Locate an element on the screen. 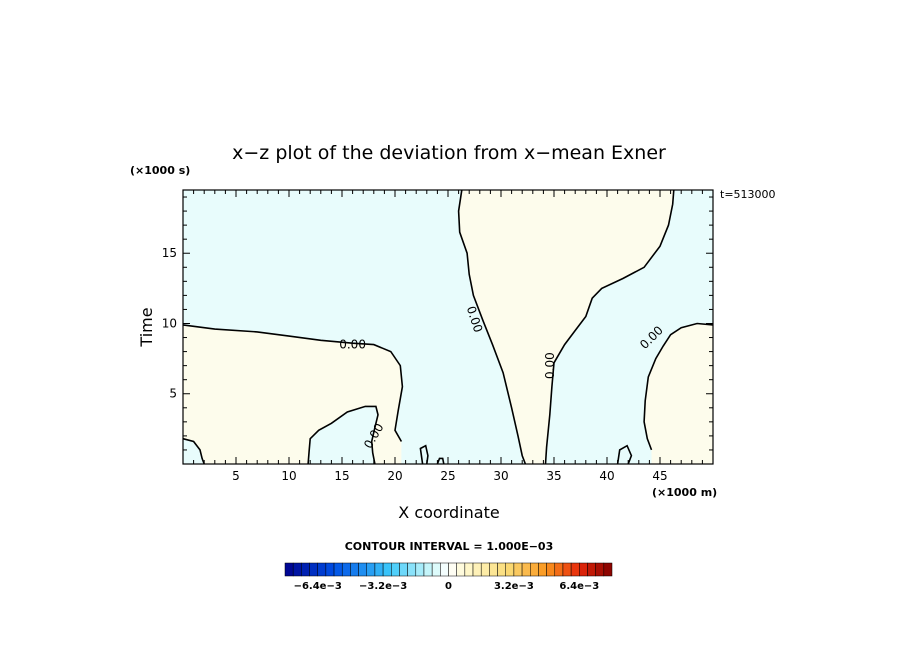 The width and height of the screenshot is (904, 658). colorbar-labels: −6.4e−3 −3.2e−3 0 3.2e−3 6.4e−3 is located at coordinates (447, 586).